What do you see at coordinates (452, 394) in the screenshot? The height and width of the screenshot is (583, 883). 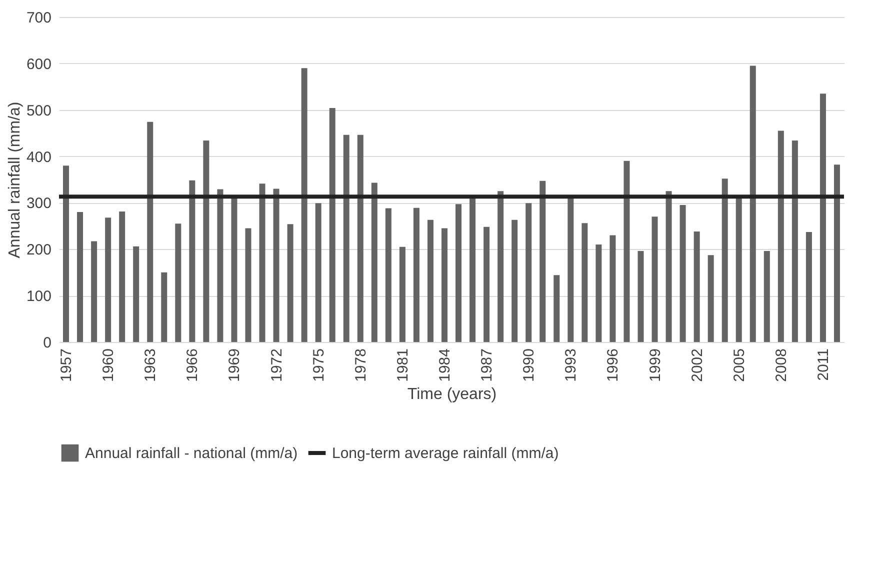 I see `x-axis-title: Time (years)` at bounding box center [452, 394].